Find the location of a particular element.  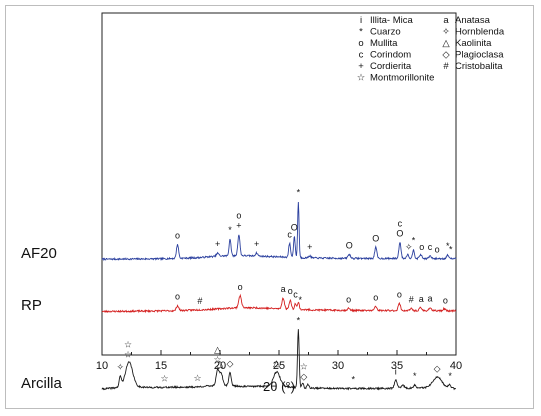

peak-annotation: # is located at coordinates (199, 301).